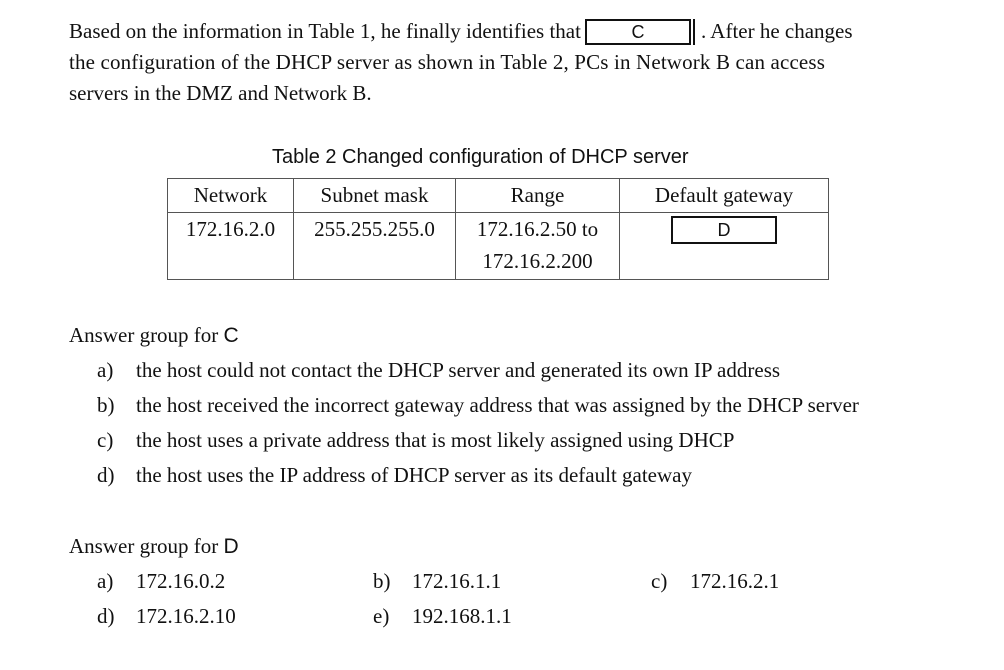  Describe the element at coordinates (374, 246) in the screenshot. I see `cell-subnet-mask: 255.255.255.0` at that location.